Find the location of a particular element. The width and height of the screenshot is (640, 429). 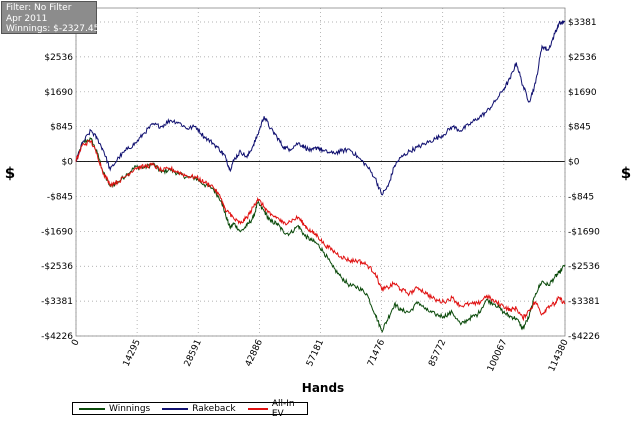

y-tick-label-right: $845 is located at coordinates (579, 128).